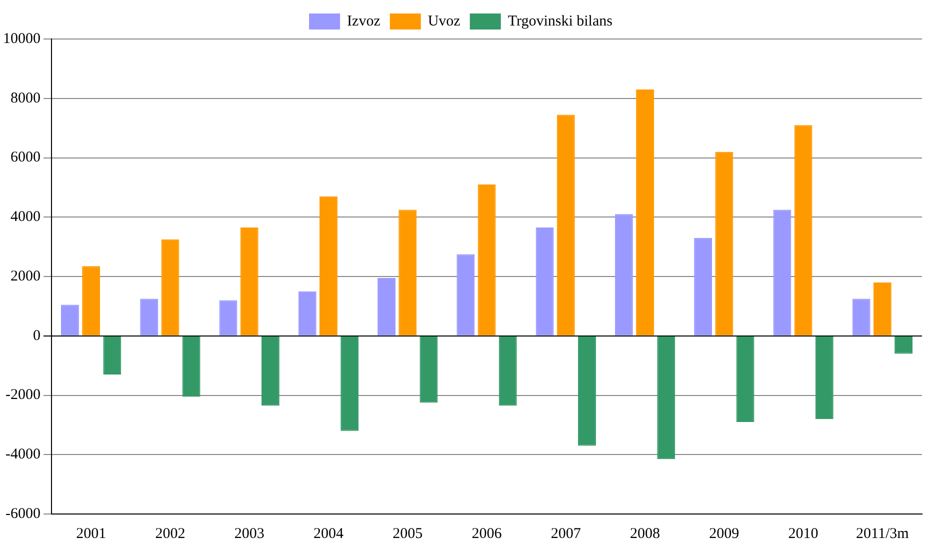 Image resolution: width=932 pixels, height=546 pixels. Describe the element at coordinates (36, 336) in the screenshot. I see `y-tick-label: 0` at that location.